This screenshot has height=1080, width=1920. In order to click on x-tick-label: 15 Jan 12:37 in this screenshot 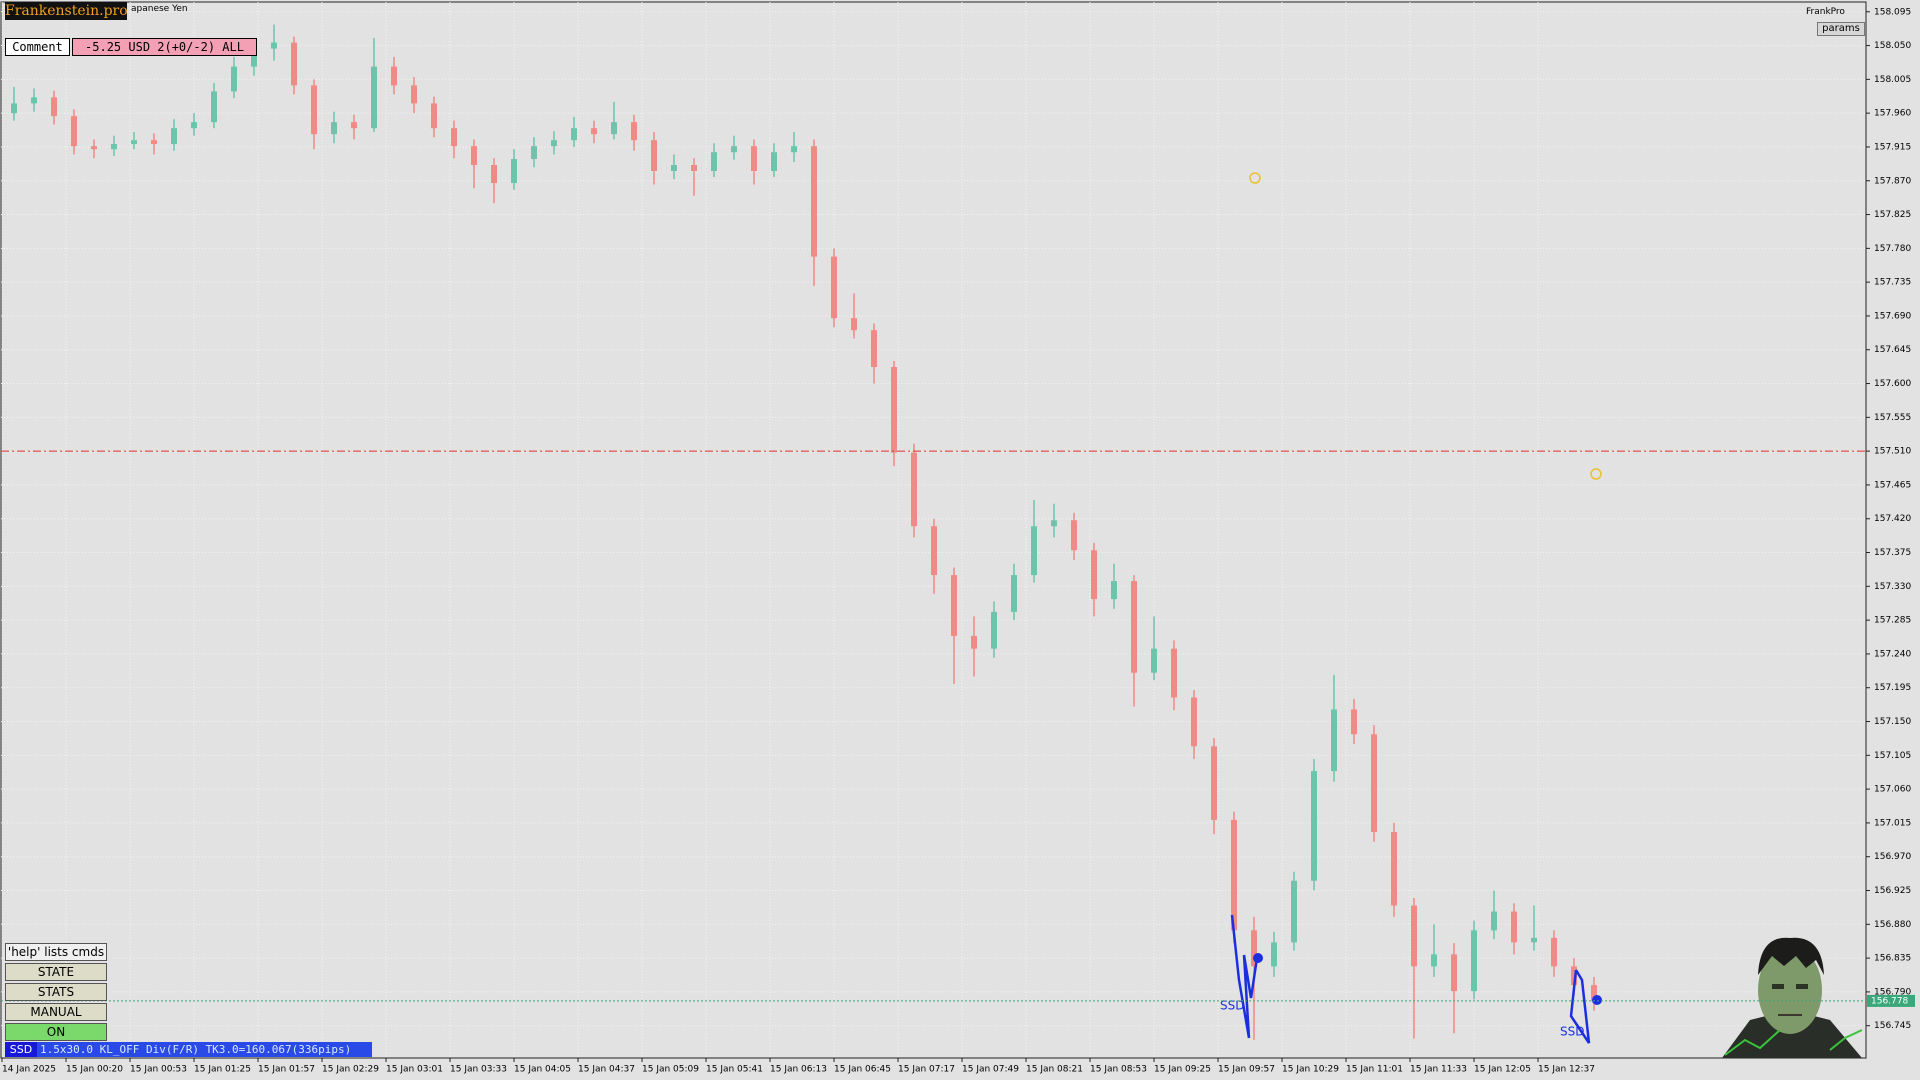, I will do `click(1566, 1070)`.